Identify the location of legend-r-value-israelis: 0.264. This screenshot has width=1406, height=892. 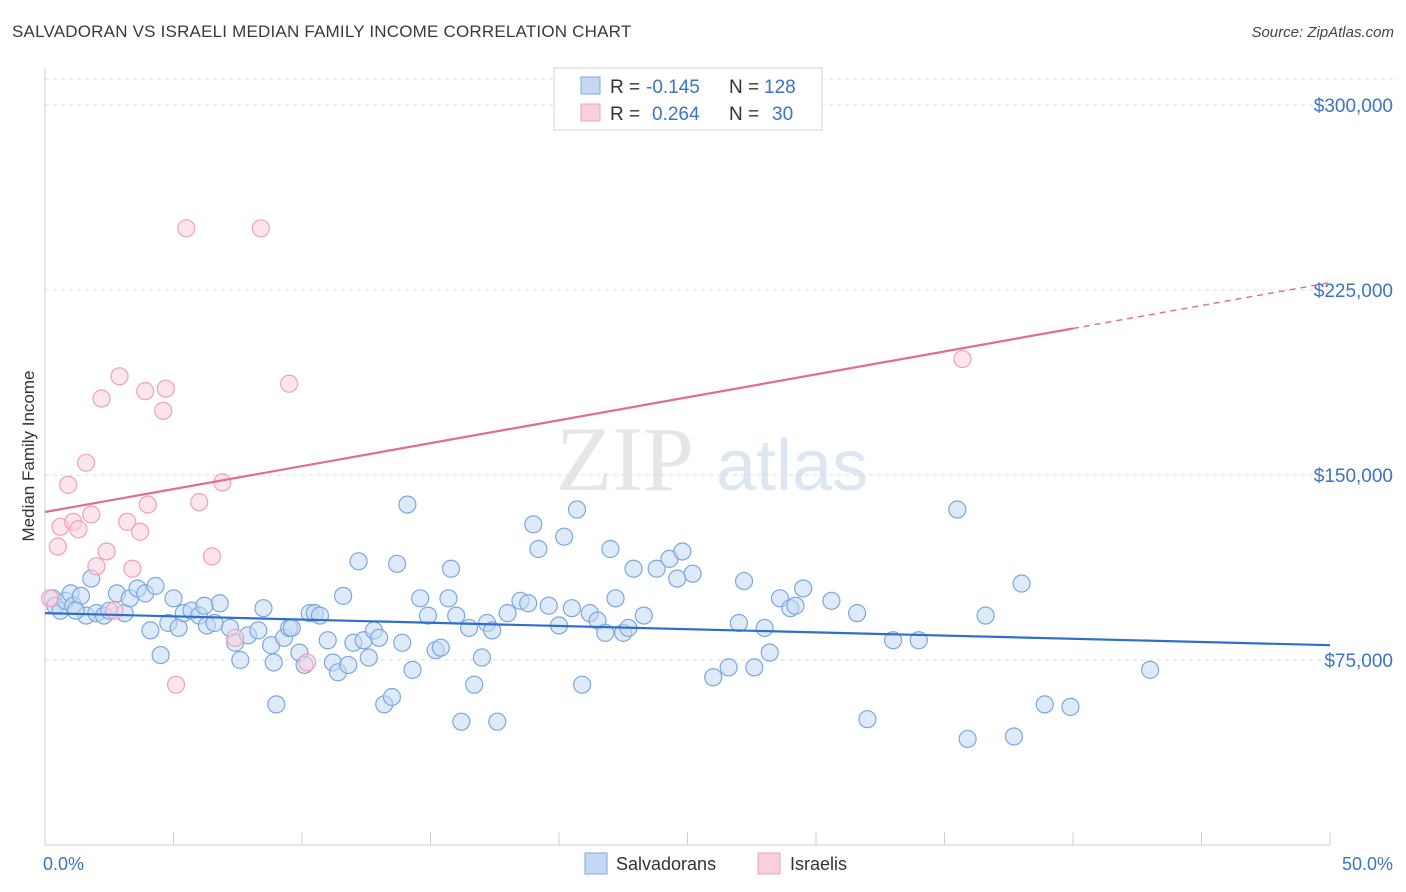
(676, 114).